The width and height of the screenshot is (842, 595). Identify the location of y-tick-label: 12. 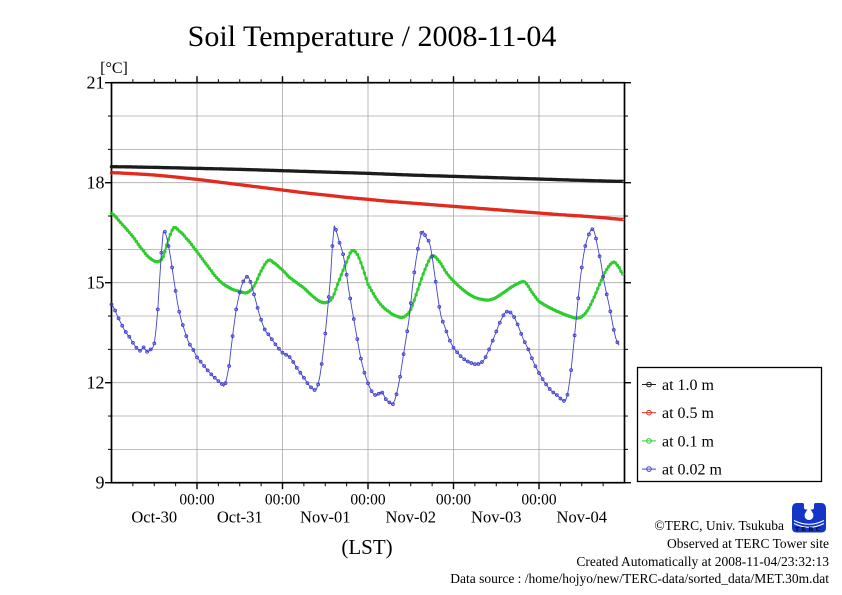
(96, 383).